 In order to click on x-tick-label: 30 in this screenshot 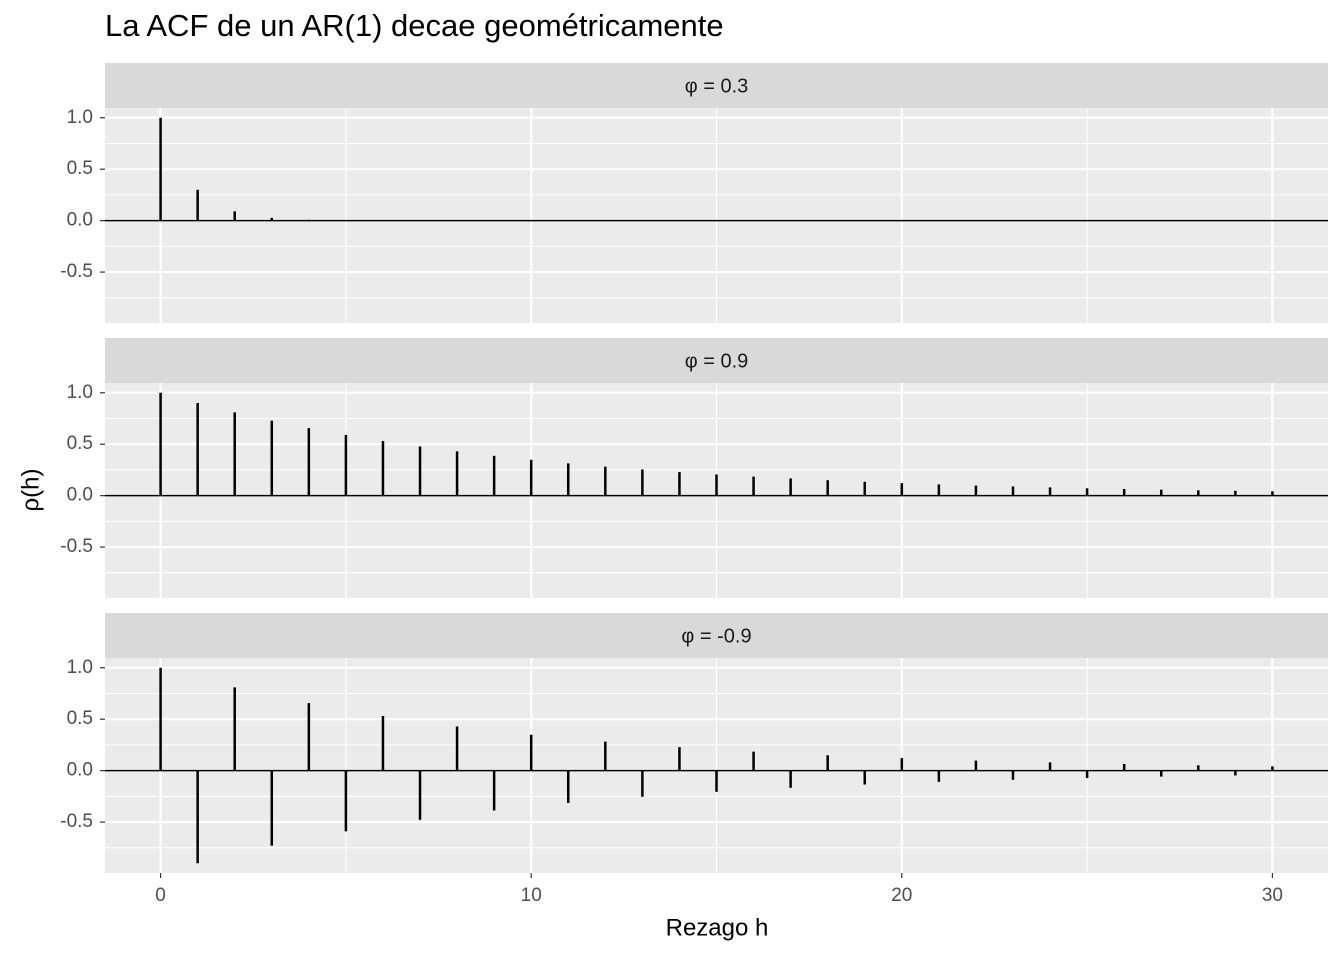, I will do `click(1272, 895)`.